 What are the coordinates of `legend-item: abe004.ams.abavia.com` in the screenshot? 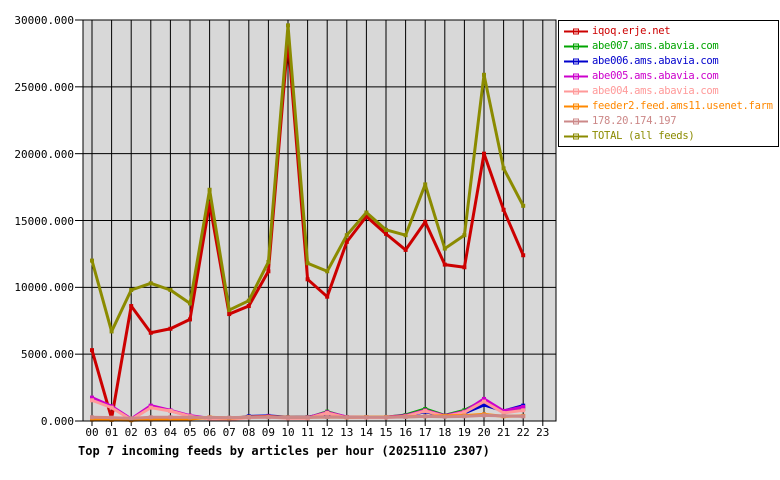 It's located at (670, 91).